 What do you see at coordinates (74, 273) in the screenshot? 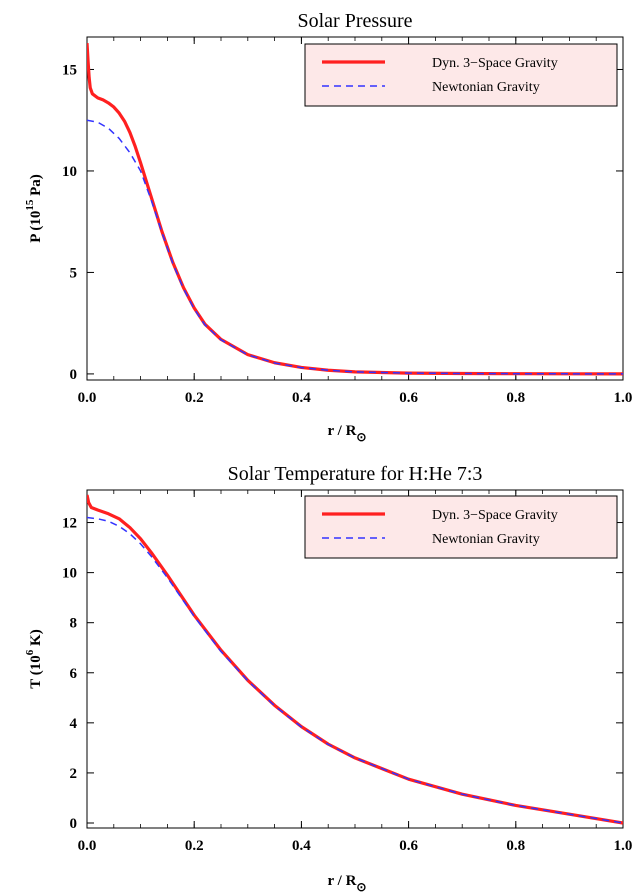
I see `y-tick-label: 5` at bounding box center [74, 273].